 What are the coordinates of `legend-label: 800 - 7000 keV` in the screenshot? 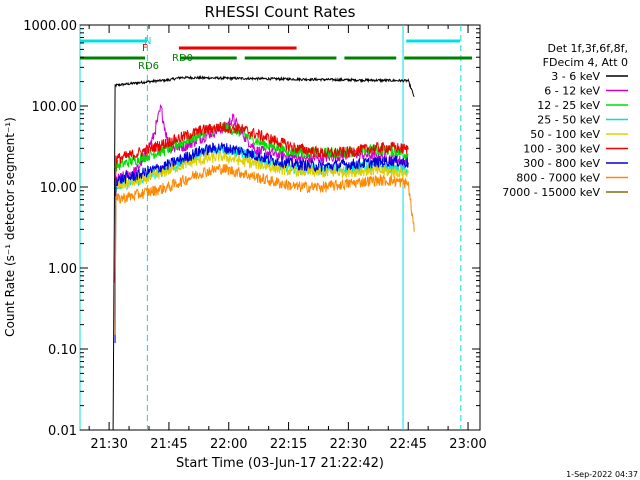 It's located at (558, 178).